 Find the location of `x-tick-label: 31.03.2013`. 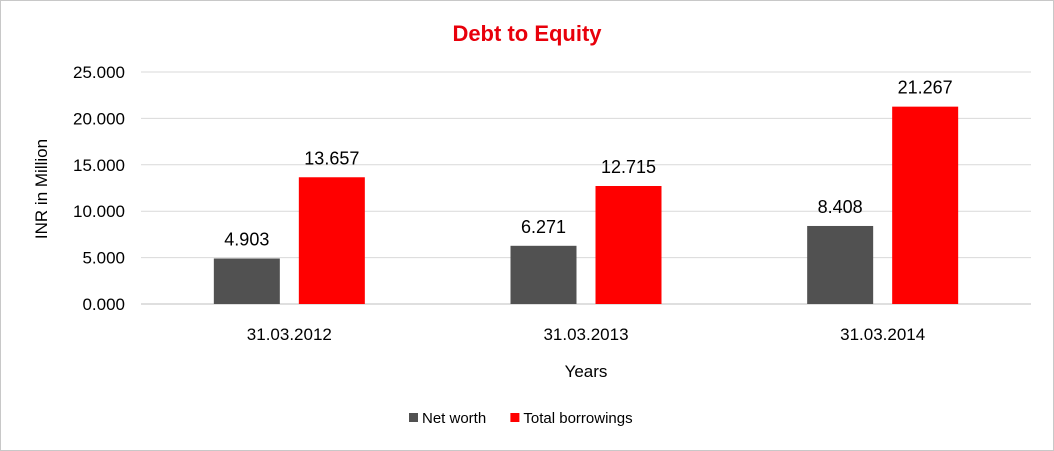

x-tick-label: 31.03.2013 is located at coordinates (585, 334).